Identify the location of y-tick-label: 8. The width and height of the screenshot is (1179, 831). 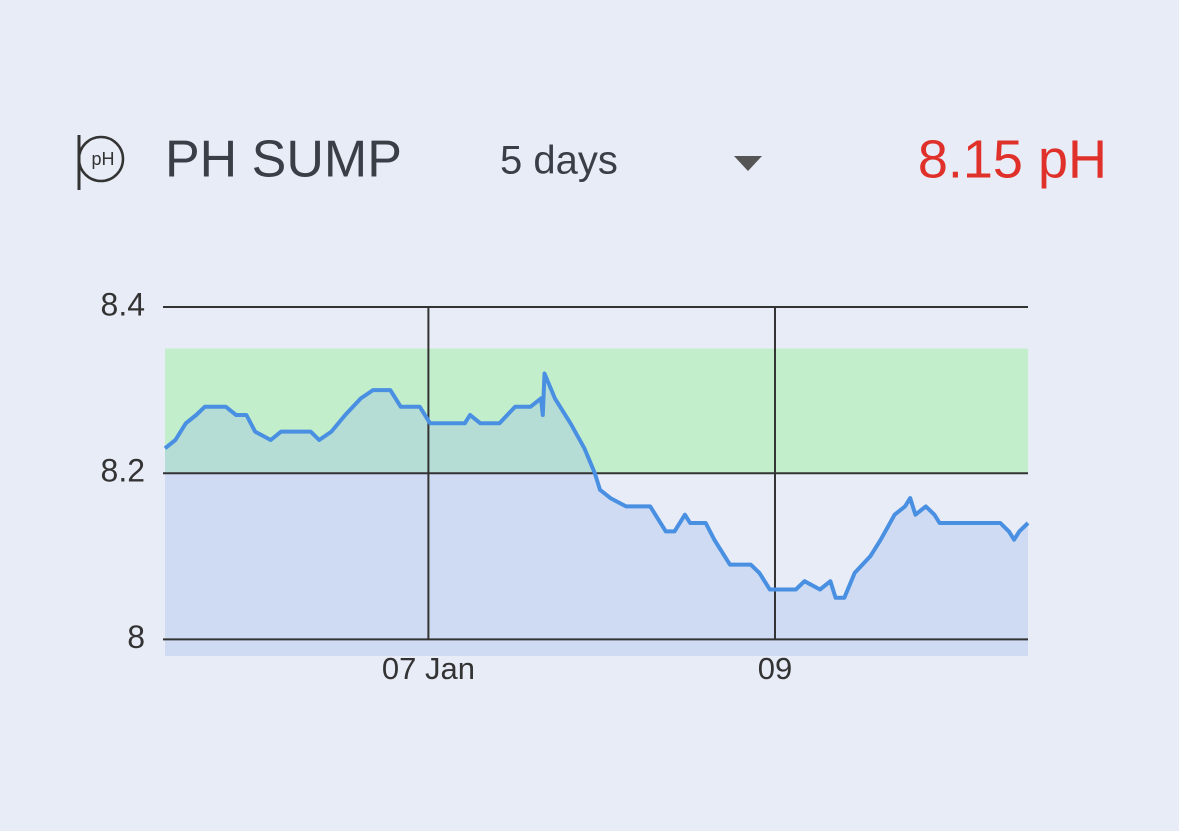
(136, 637).